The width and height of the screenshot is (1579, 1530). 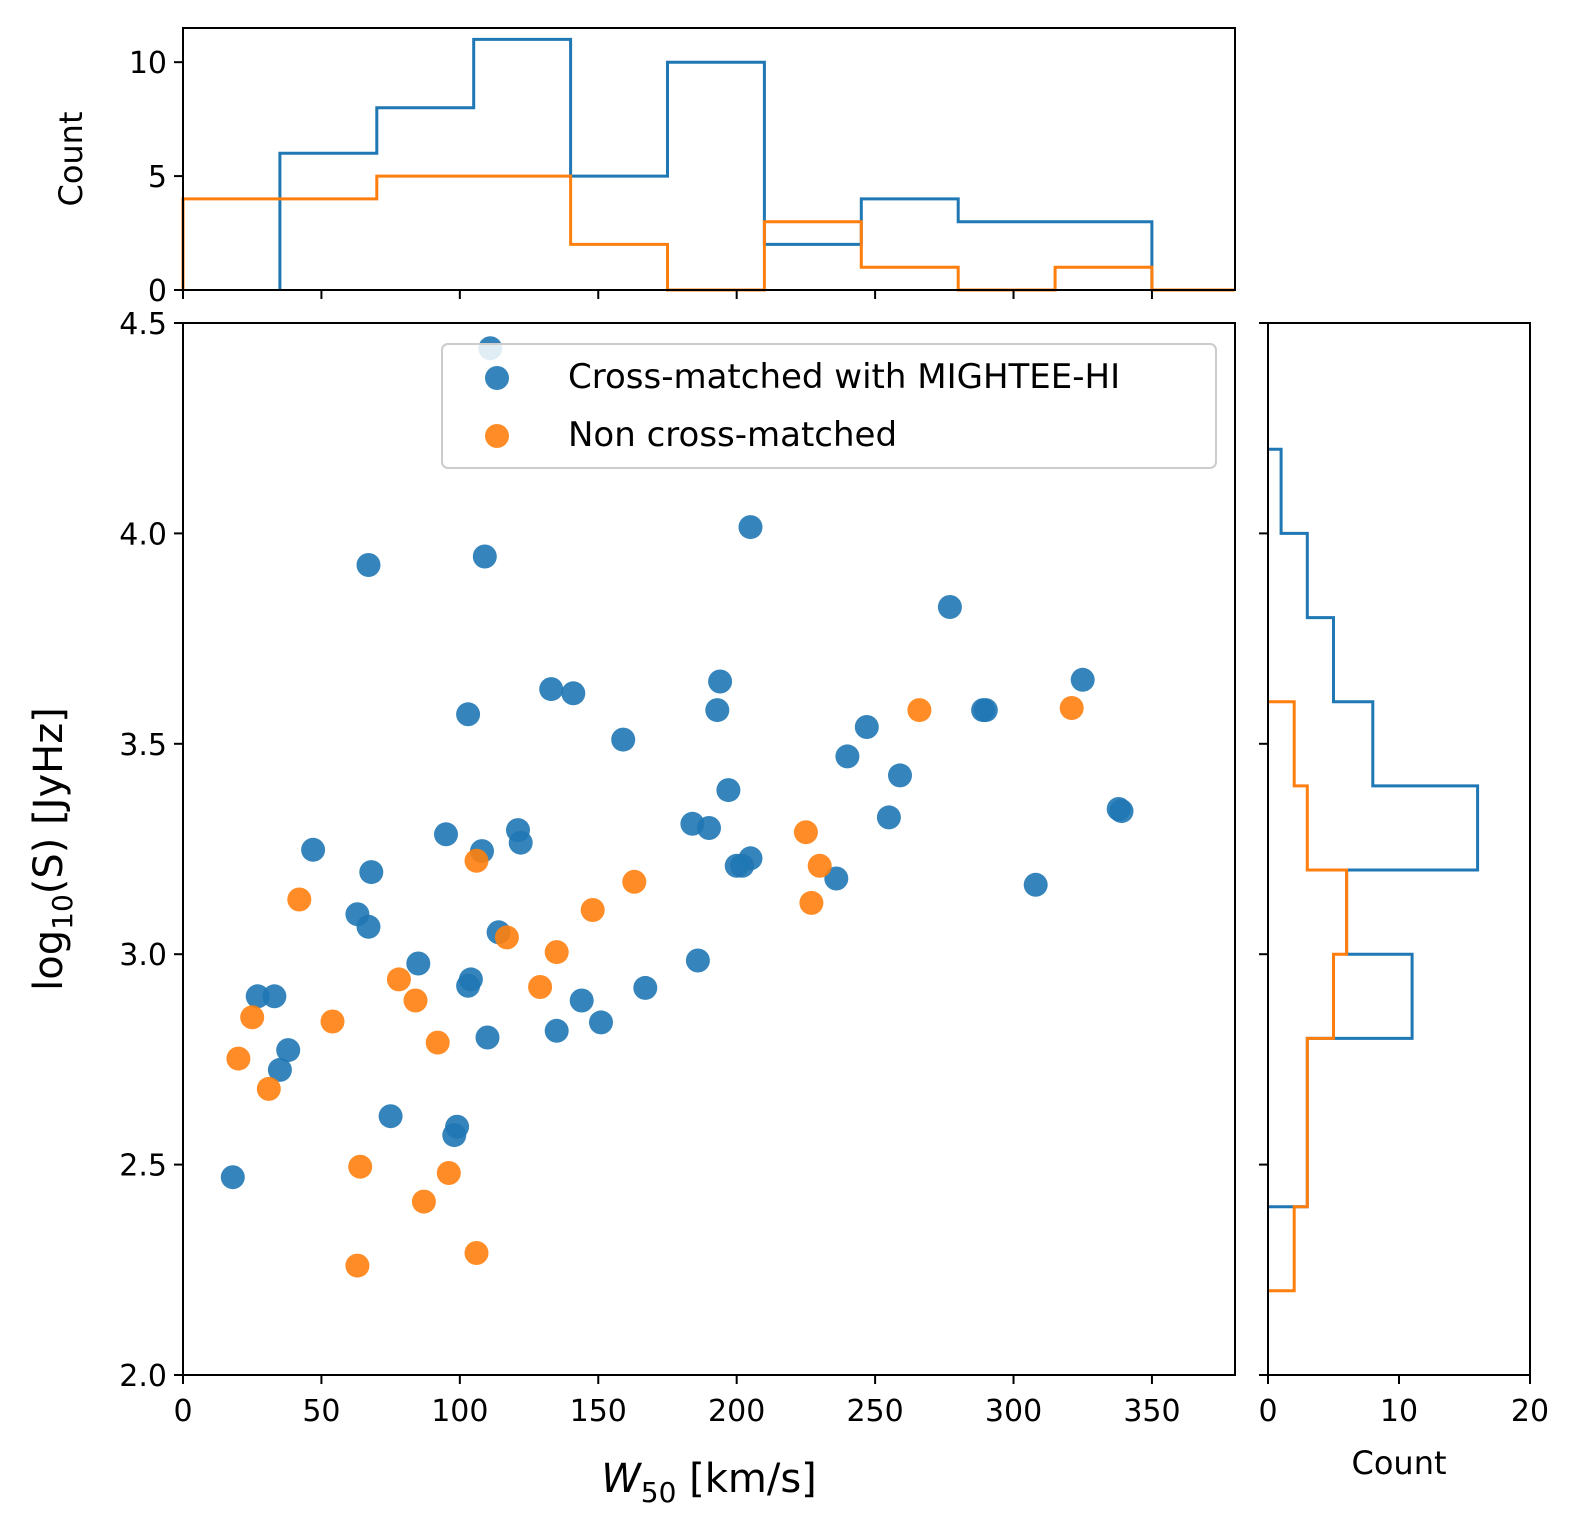 What do you see at coordinates (143, 1166) in the screenshot?
I see `y-tick-label-2.5: 2.5` at bounding box center [143, 1166].